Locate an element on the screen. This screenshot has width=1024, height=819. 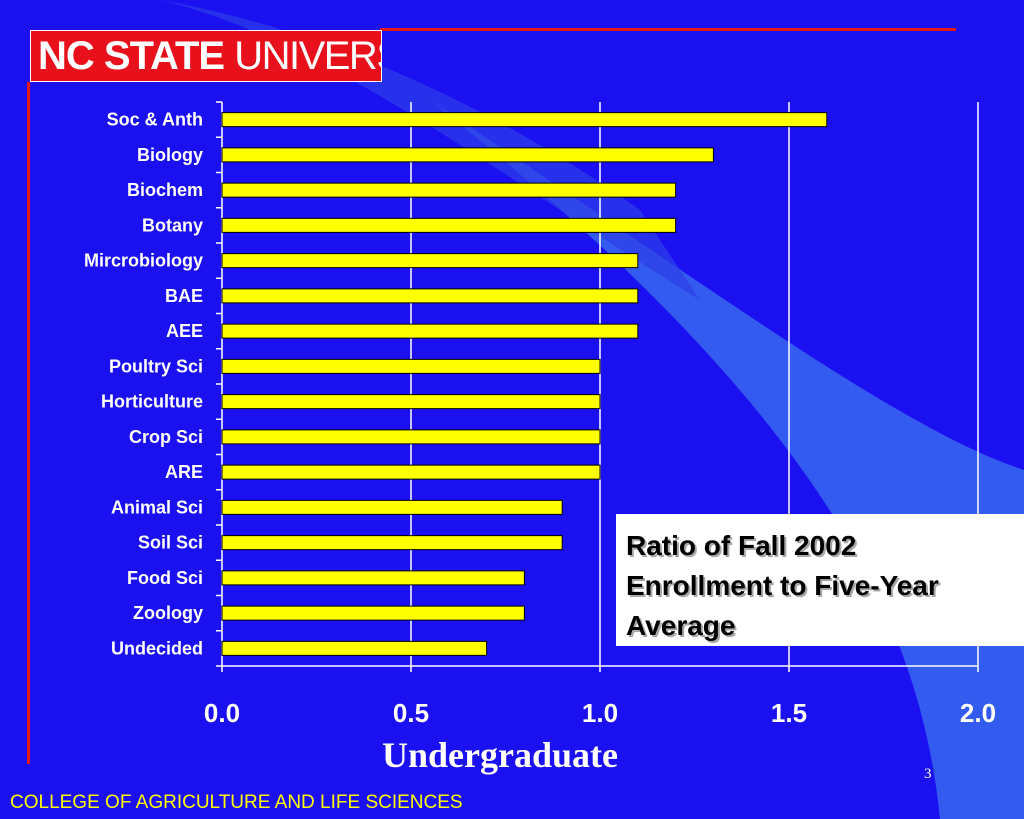
top-red-rule is located at coordinates (668, 29).